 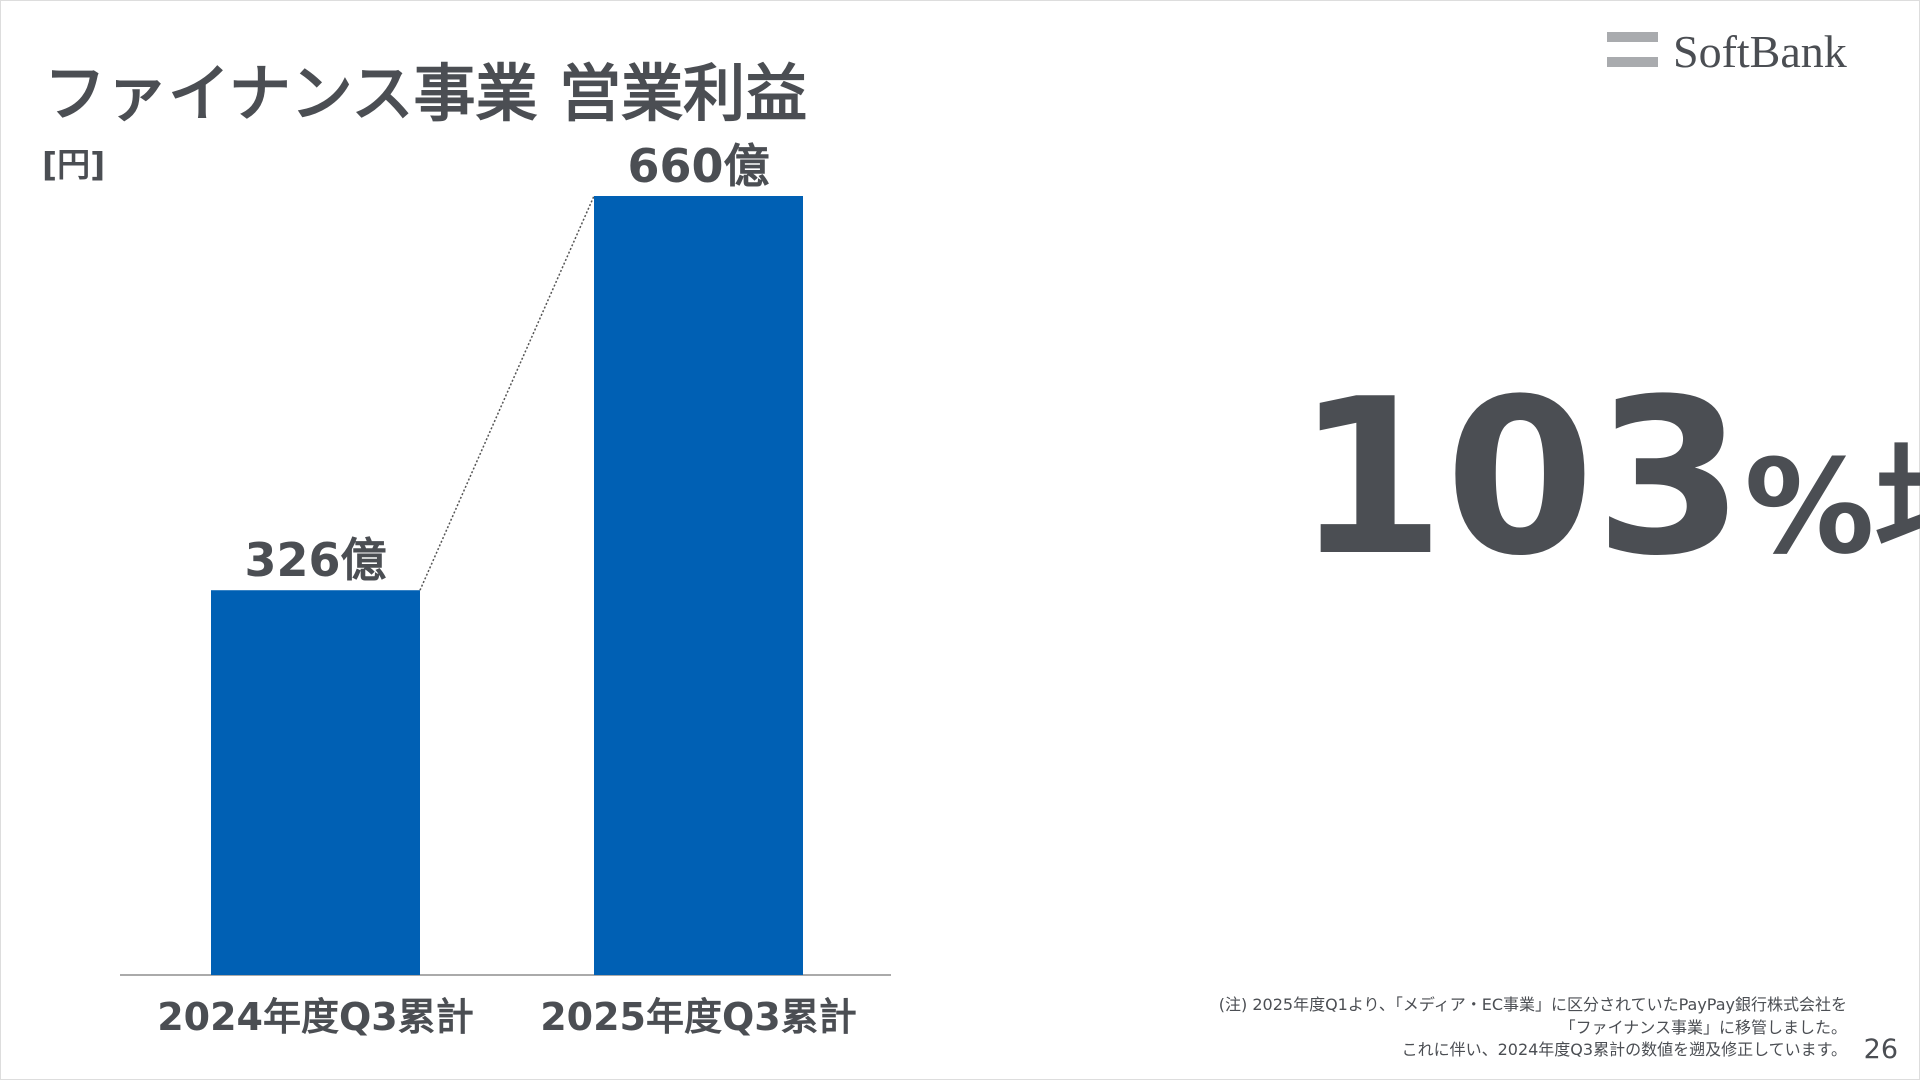 What do you see at coordinates (425, 93) in the screenshot?
I see `chart-title: ファイナンス事業 営業利益` at bounding box center [425, 93].